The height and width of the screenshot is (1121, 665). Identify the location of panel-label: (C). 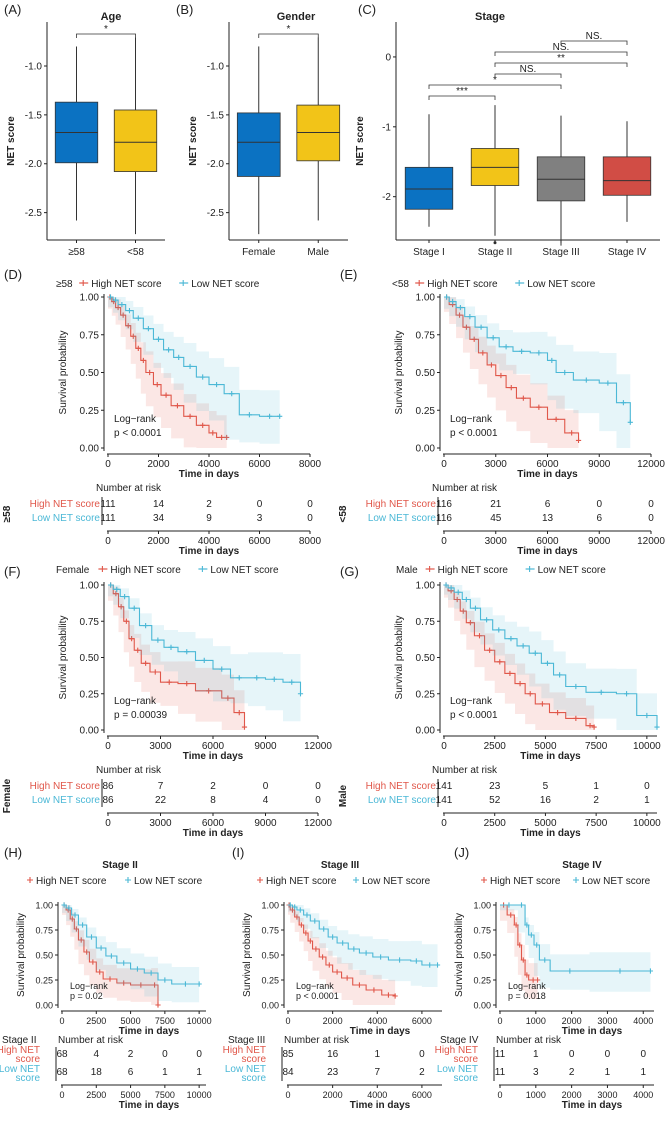
(367, 9).